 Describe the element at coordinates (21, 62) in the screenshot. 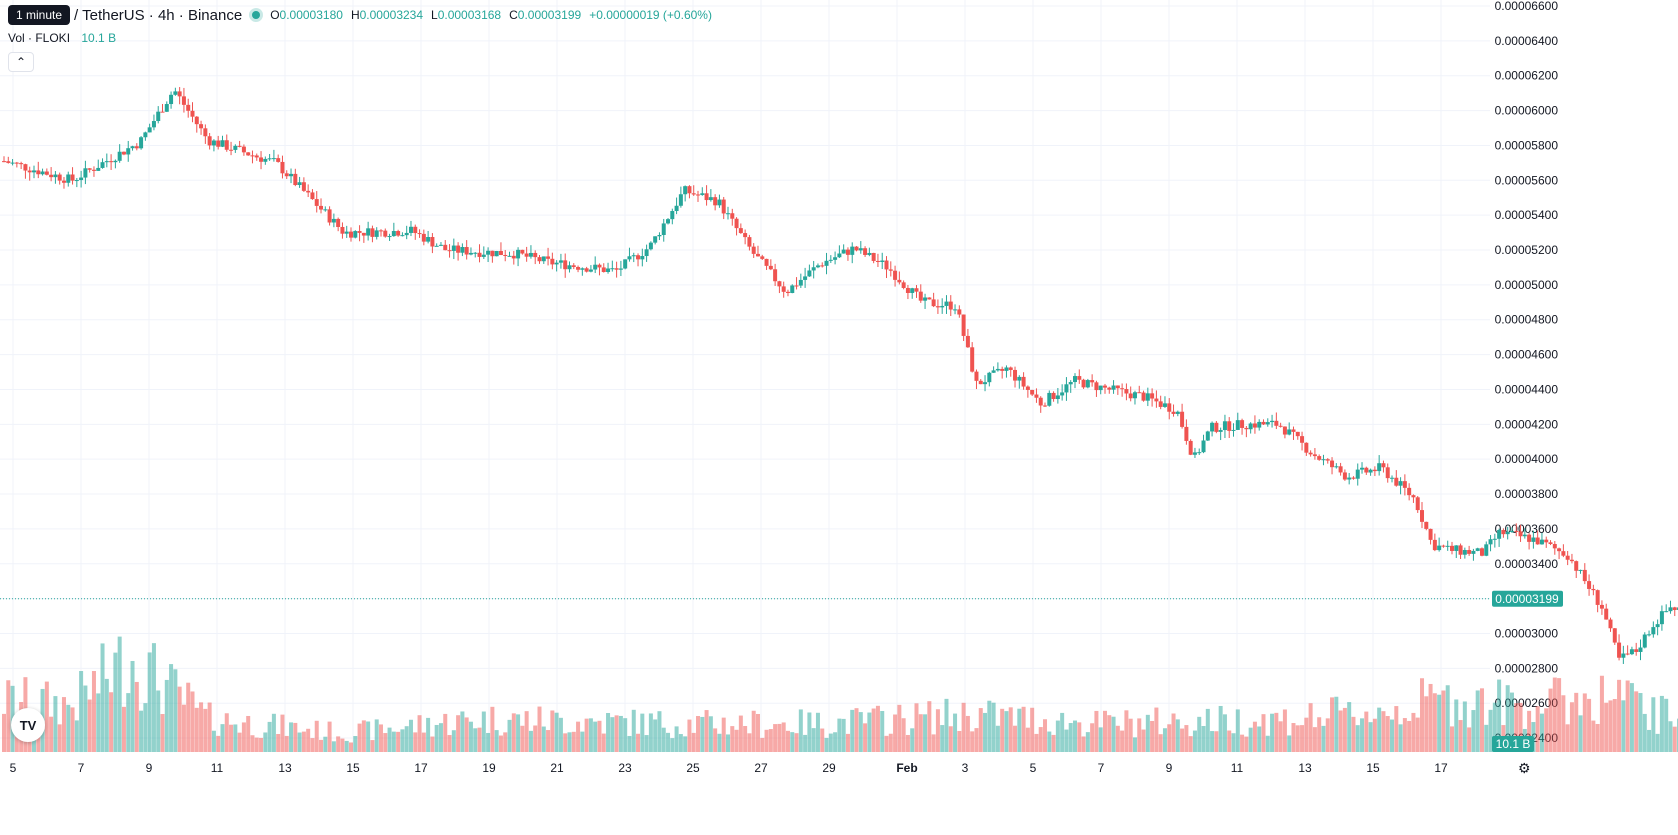

I see `collapse-legend-button: ⌃` at that location.